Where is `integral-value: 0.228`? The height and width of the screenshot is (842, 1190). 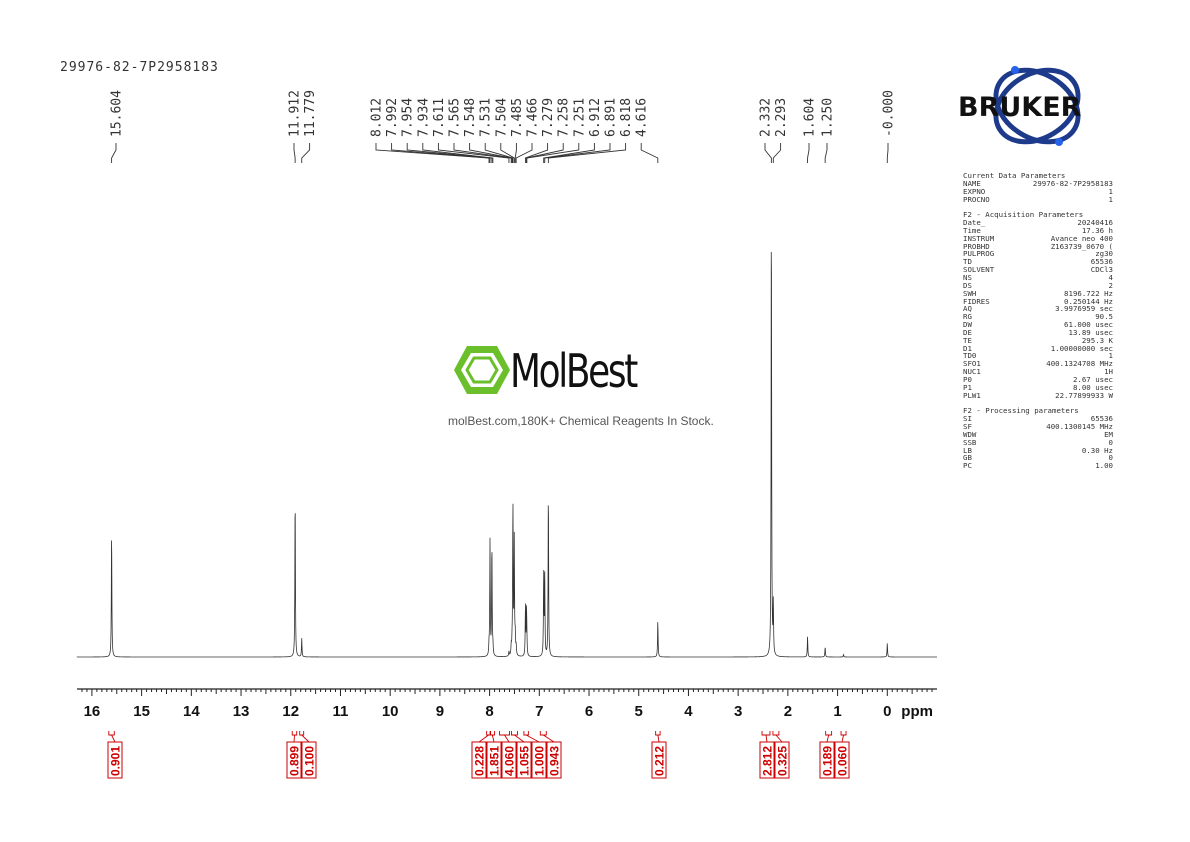 integral-value: 0.228 is located at coordinates (480, 761).